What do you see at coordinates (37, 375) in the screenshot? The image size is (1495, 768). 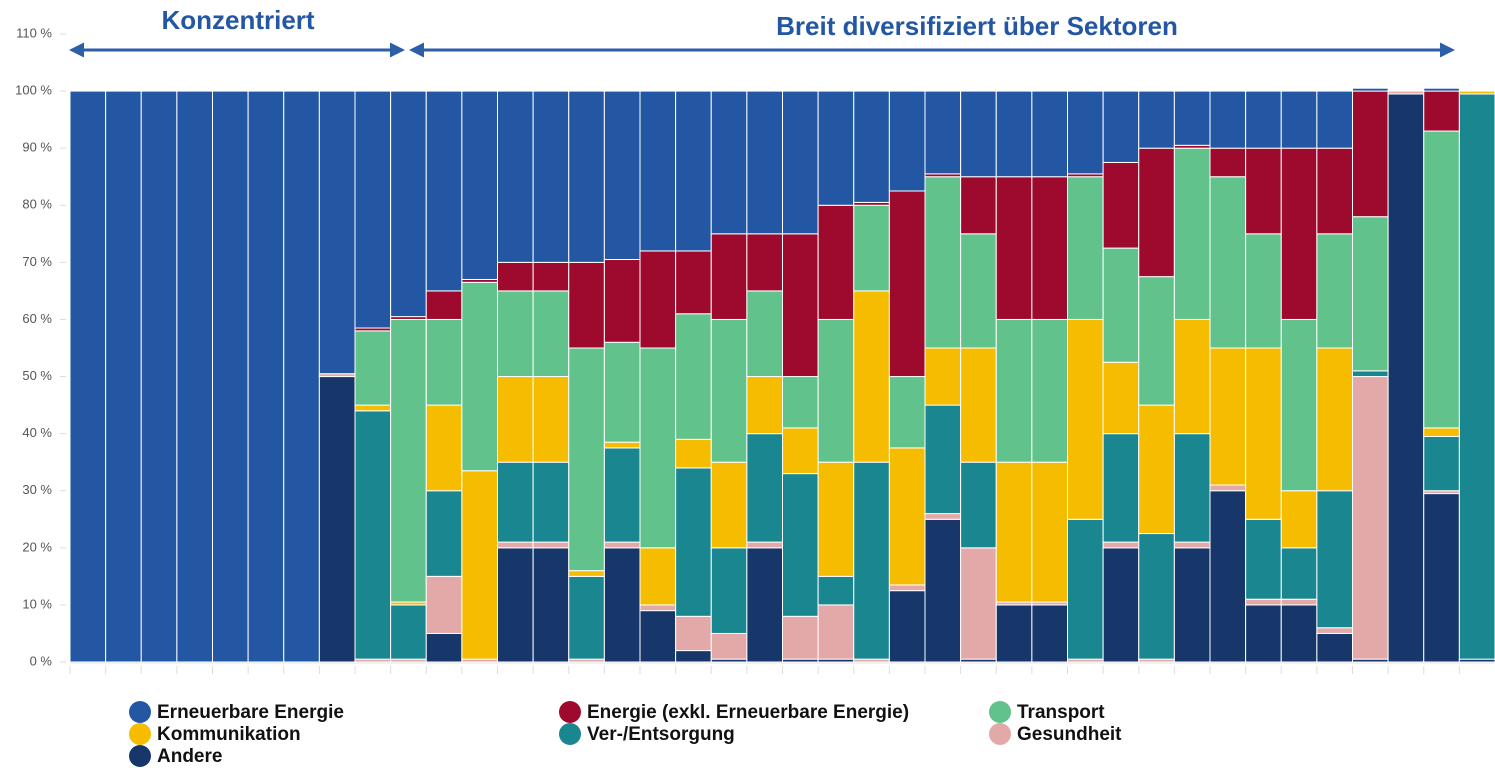 I see `y-tick-label: 50 %` at bounding box center [37, 375].